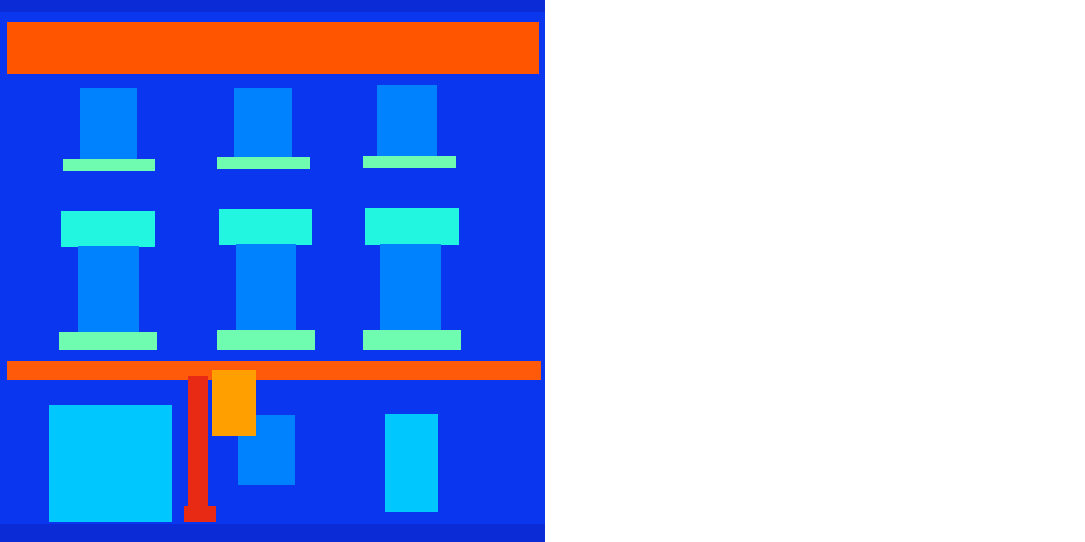 The image size is (1085, 542). What do you see at coordinates (108, 289) in the screenshot?
I see `middle-window-left` at bounding box center [108, 289].